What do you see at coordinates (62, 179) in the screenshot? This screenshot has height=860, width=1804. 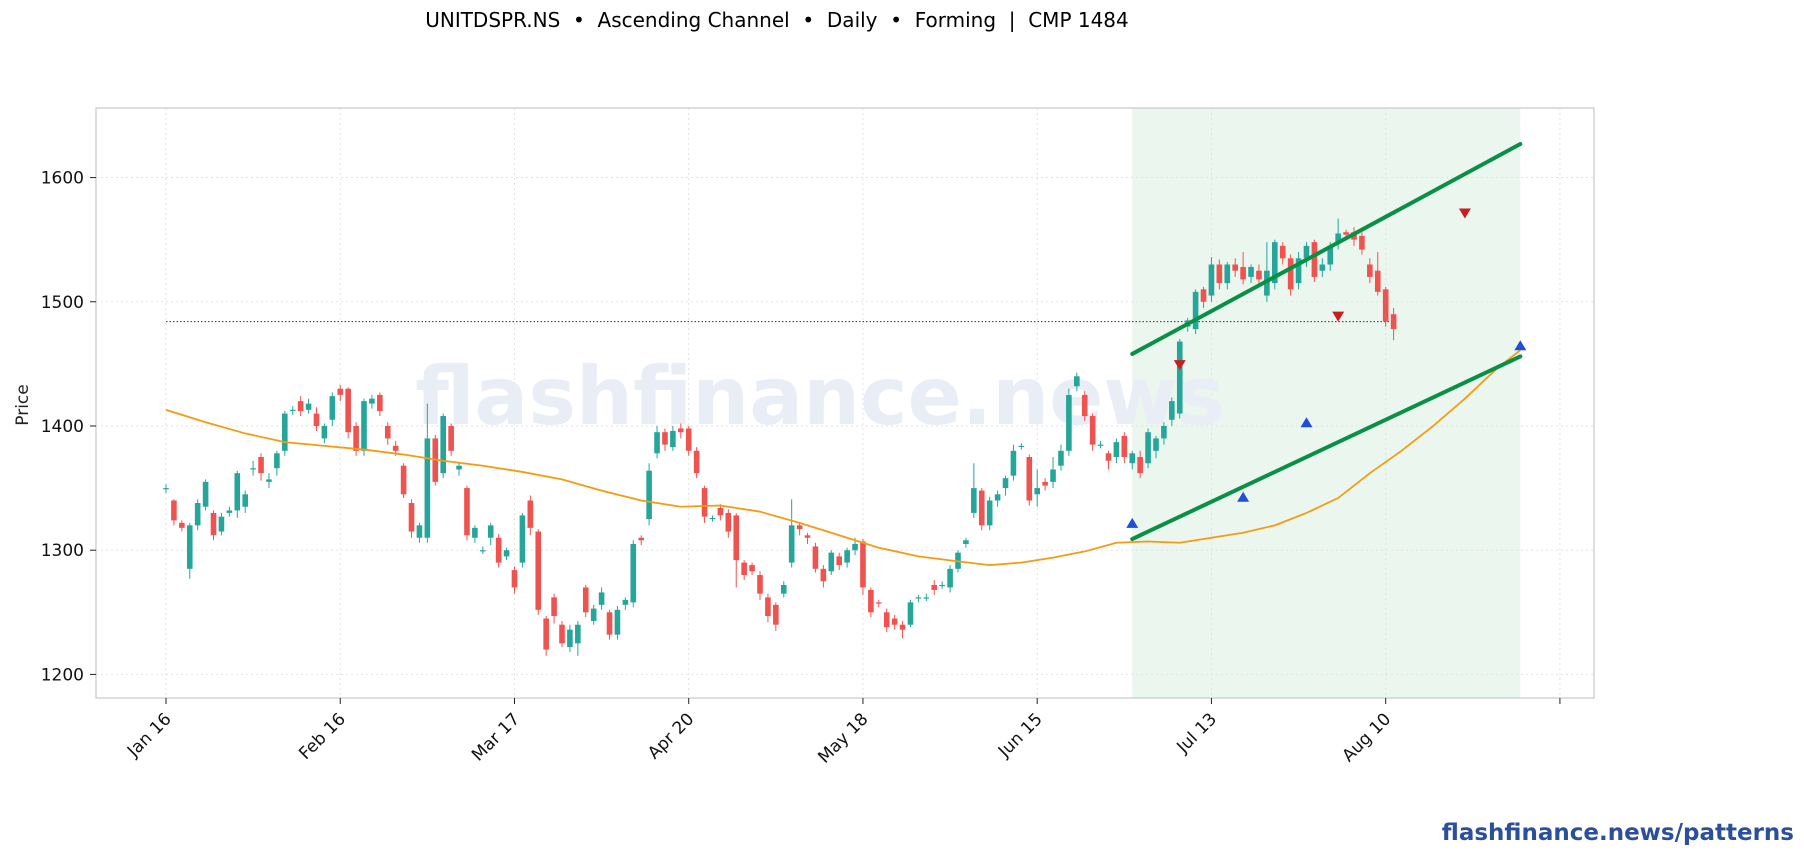 I see `y-tick-label: 1600` at bounding box center [62, 179].